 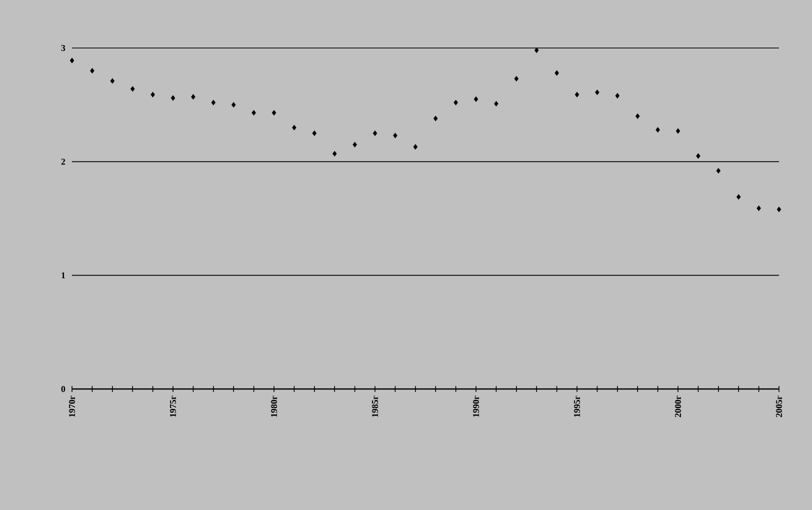 I want to click on x-tick-label: 1995г, so click(x=577, y=406).